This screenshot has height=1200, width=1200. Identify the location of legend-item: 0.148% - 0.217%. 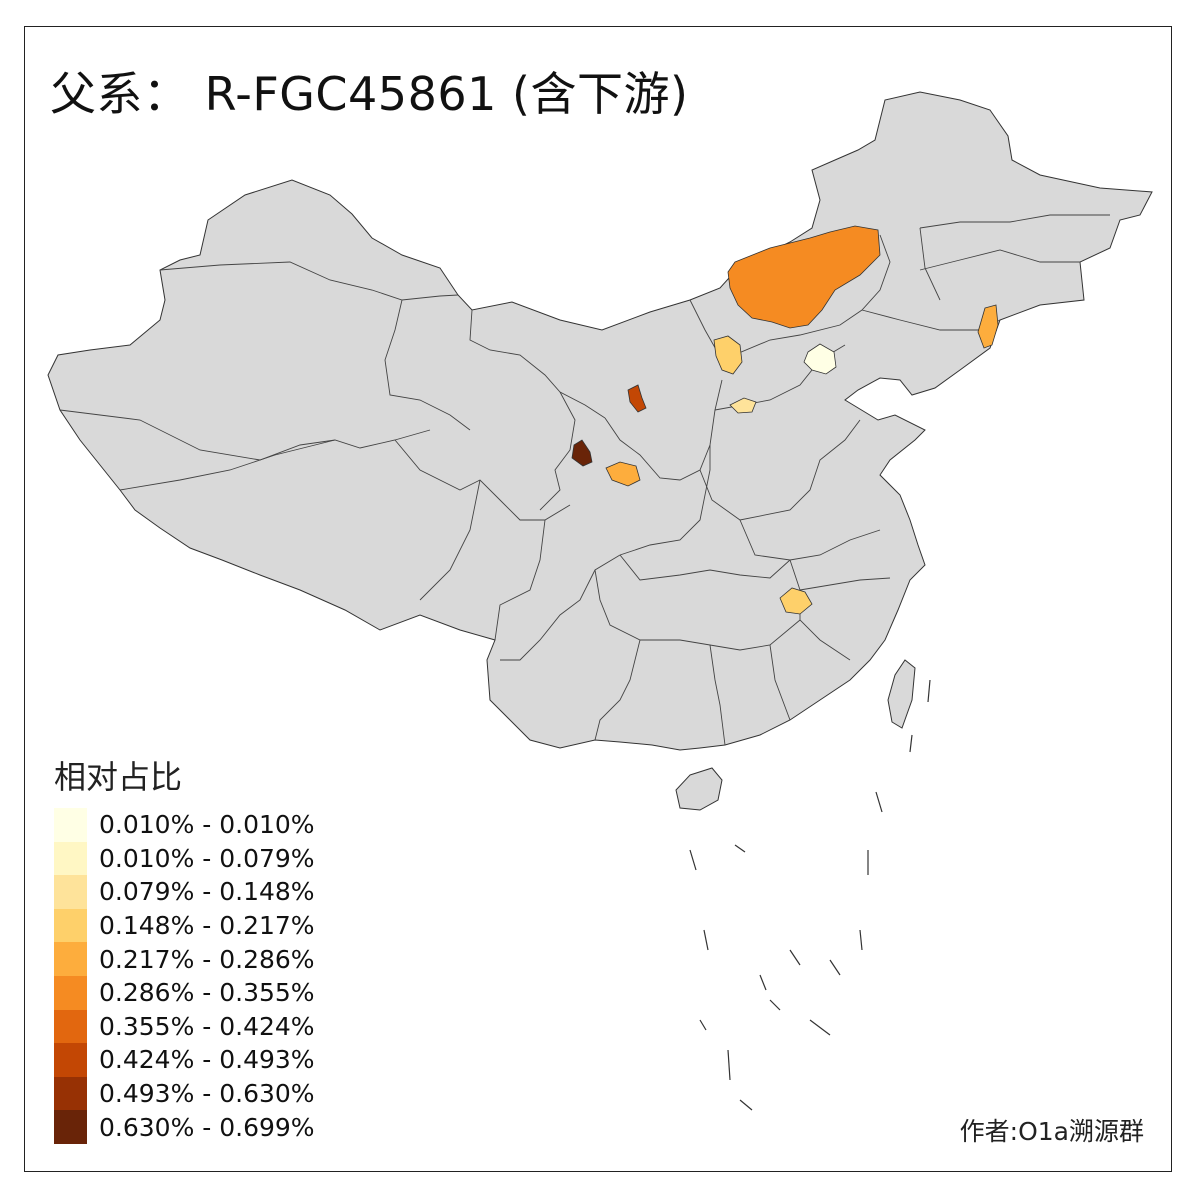
(184, 925).